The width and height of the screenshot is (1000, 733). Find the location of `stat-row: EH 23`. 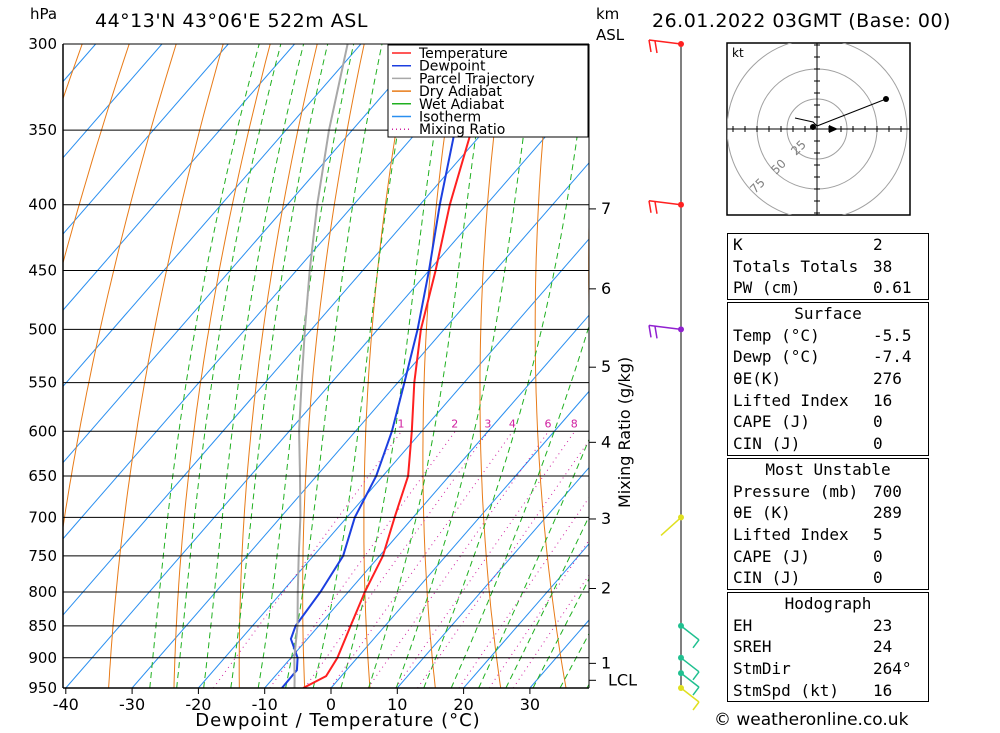

stat-row: EH 23 is located at coordinates (828, 626).